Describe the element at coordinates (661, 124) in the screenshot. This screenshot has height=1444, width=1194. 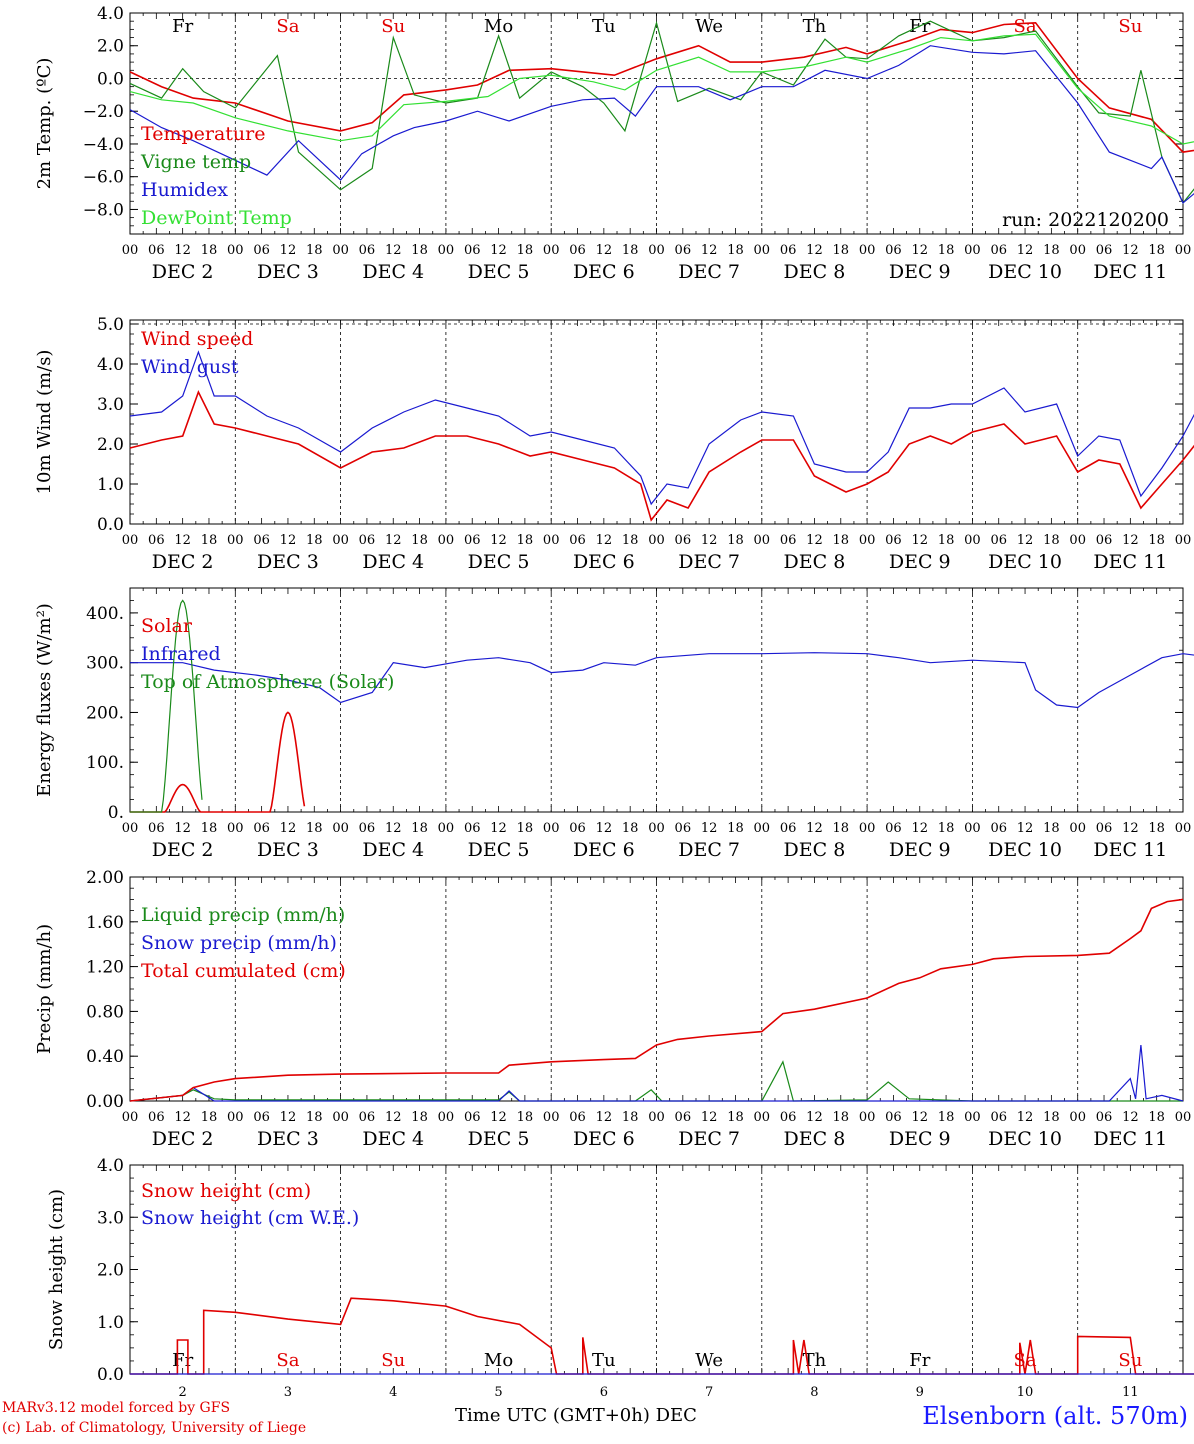
I see `series-humidex` at that location.